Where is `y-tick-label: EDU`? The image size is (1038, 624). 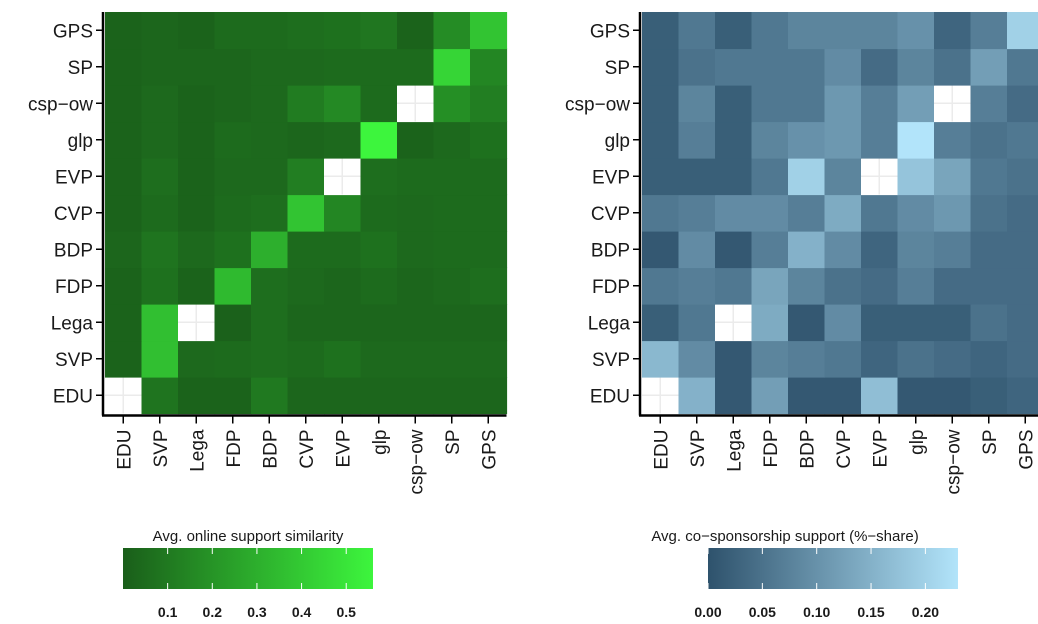 y-tick-label: EDU is located at coordinates (610, 396).